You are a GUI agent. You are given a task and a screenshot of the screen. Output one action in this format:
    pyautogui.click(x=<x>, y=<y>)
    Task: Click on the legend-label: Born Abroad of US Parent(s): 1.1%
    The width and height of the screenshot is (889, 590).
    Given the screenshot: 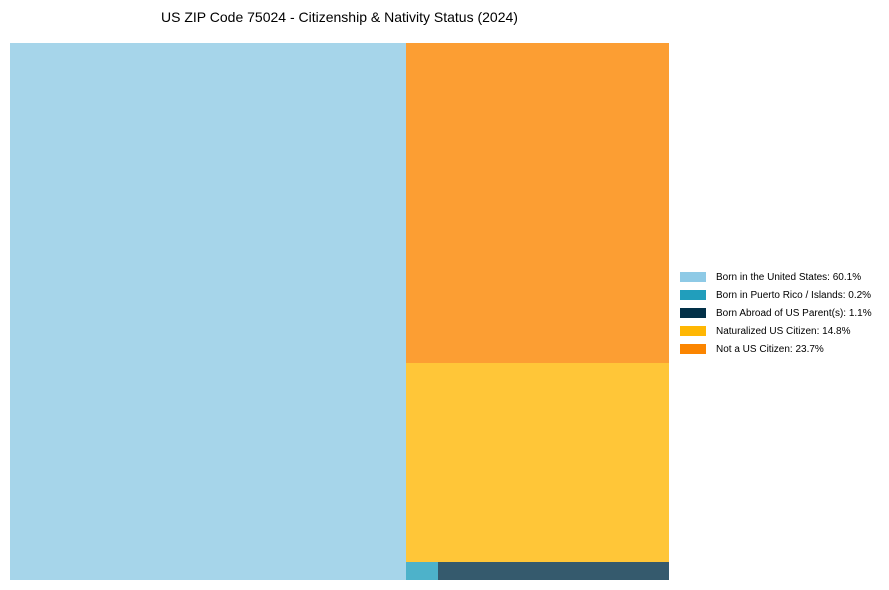 What is the action you would take?
    pyautogui.click(x=794, y=313)
    